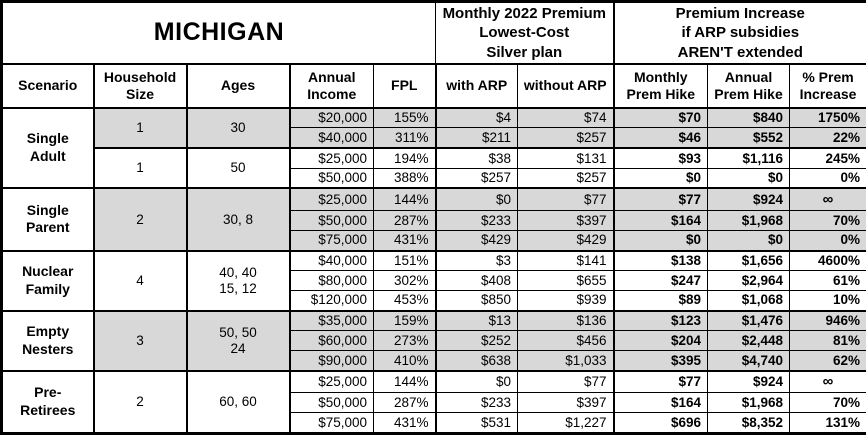  What do you see at coordinates (660, 260) in the screenshot?
I see `cell-monthly-hike: $138` at bounding box center [660, 260].